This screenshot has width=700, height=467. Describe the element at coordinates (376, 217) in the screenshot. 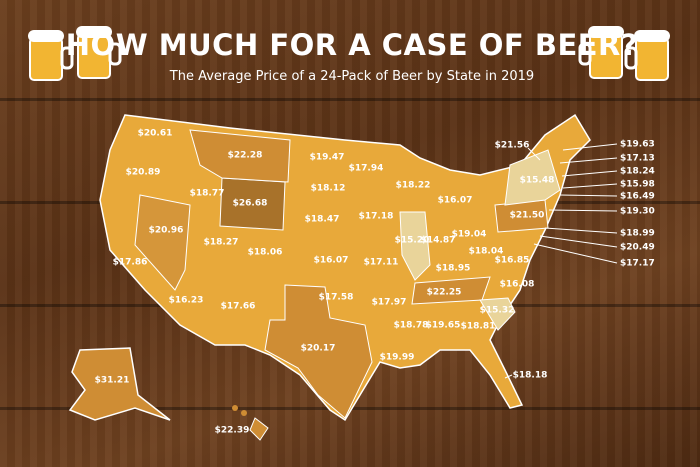

I see `state-price-label: $17.18` at that location.